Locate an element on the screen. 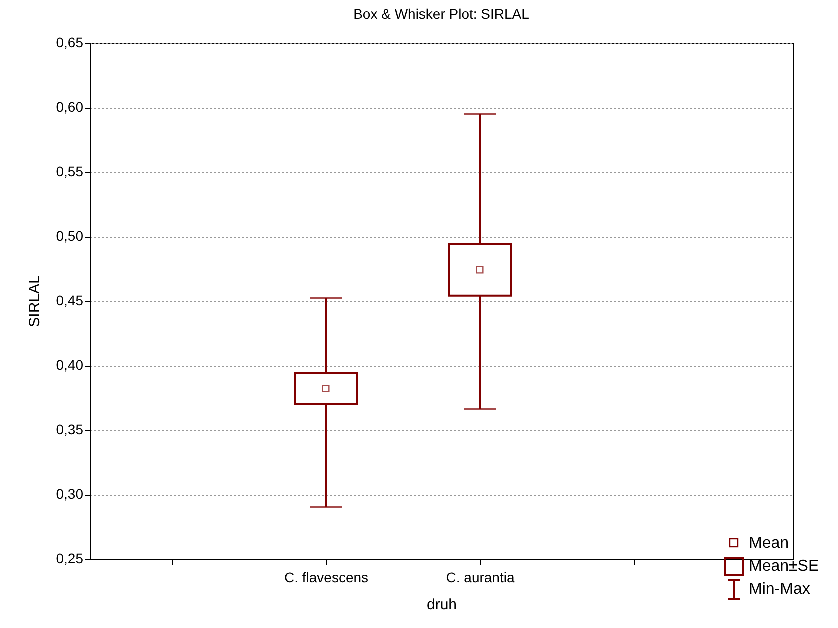  y-tick-label: 0,55 is located at coordinates (70, 172).